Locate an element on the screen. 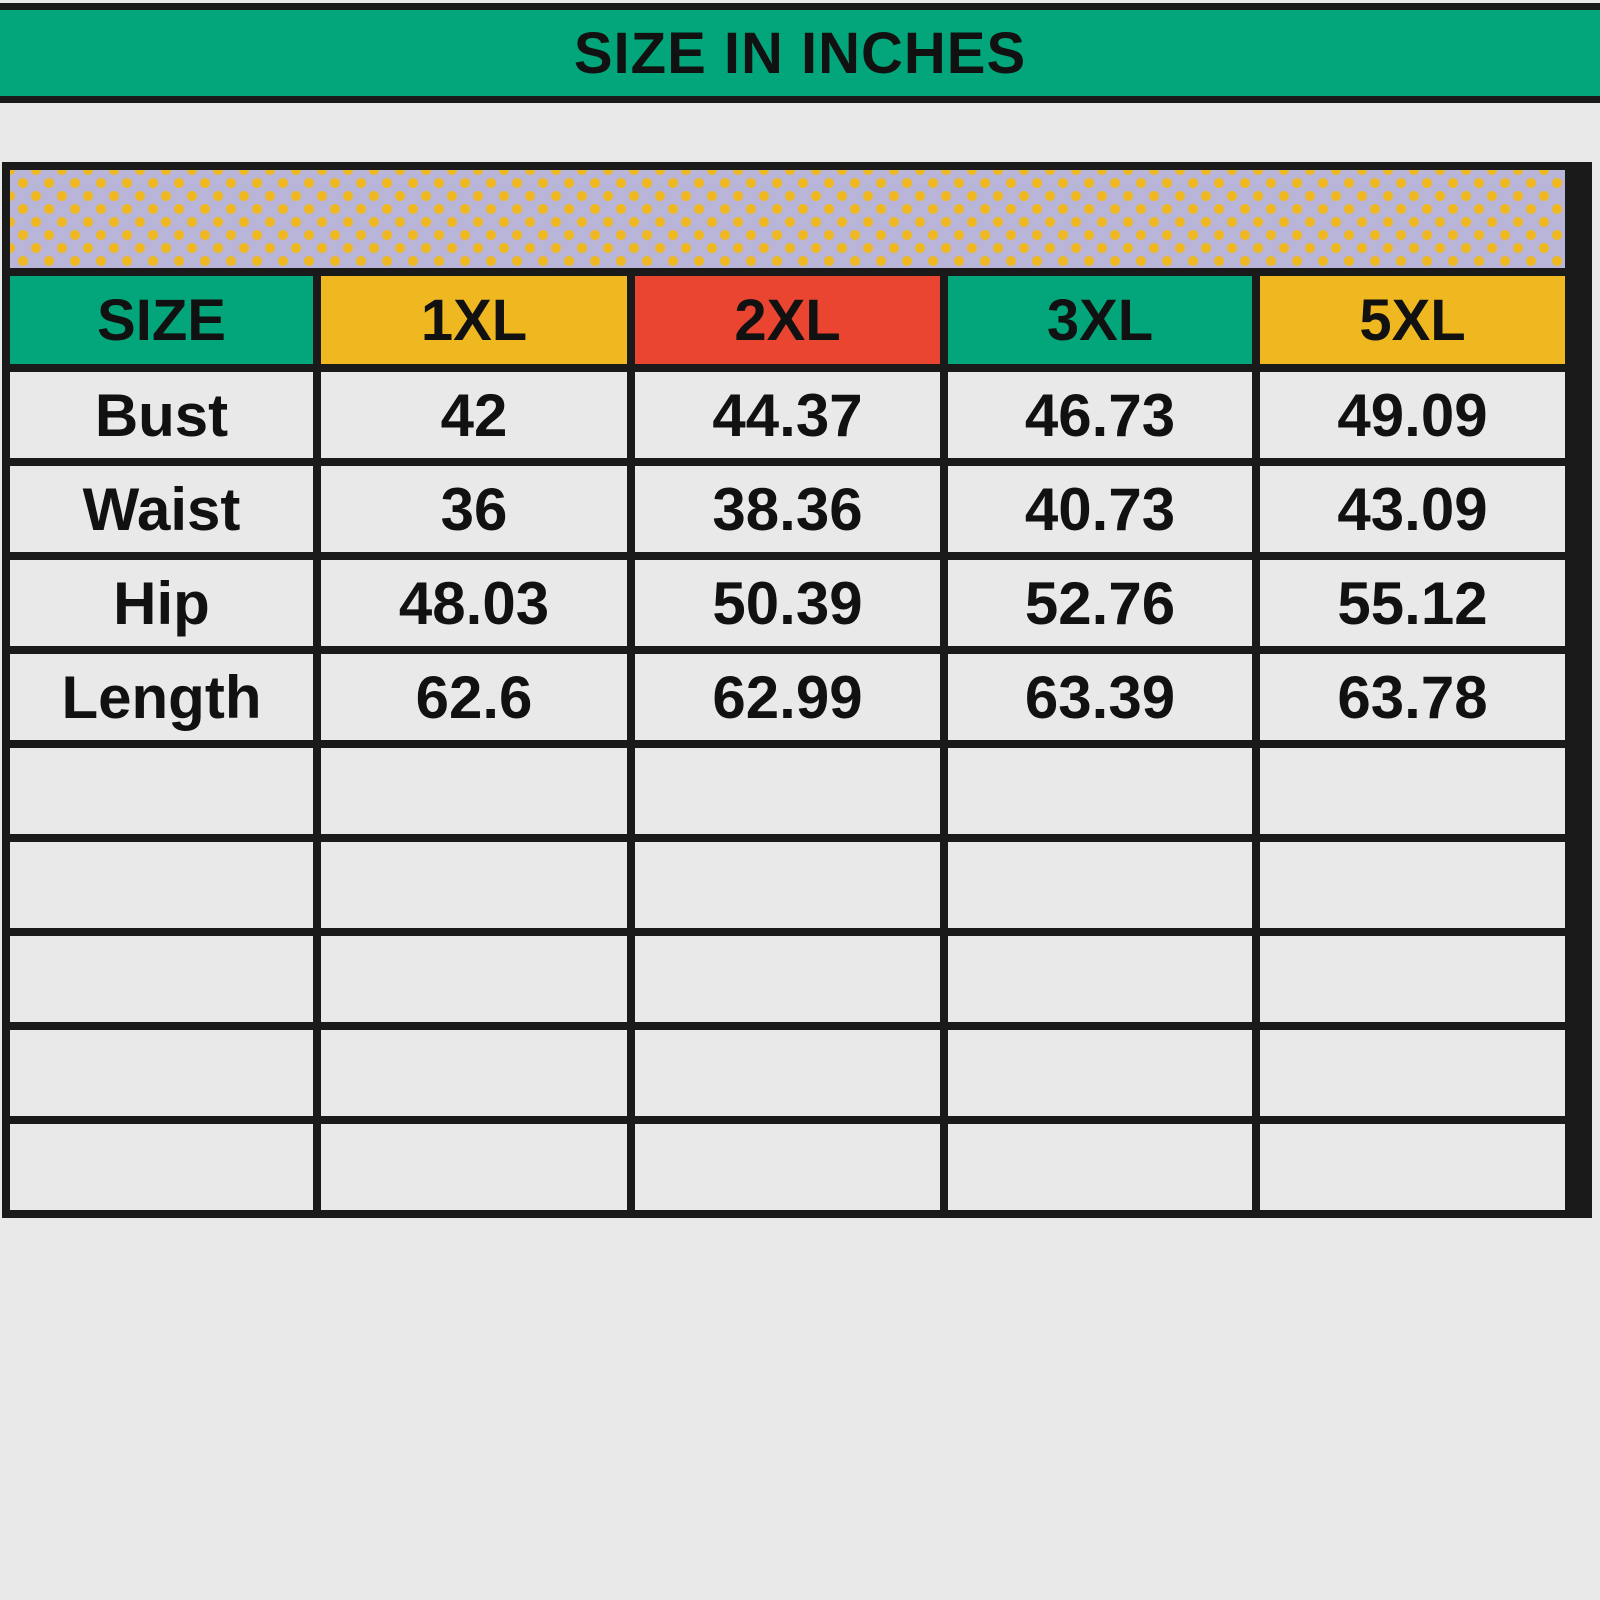  value-cell: 36 is located at coordinates (474, 509).